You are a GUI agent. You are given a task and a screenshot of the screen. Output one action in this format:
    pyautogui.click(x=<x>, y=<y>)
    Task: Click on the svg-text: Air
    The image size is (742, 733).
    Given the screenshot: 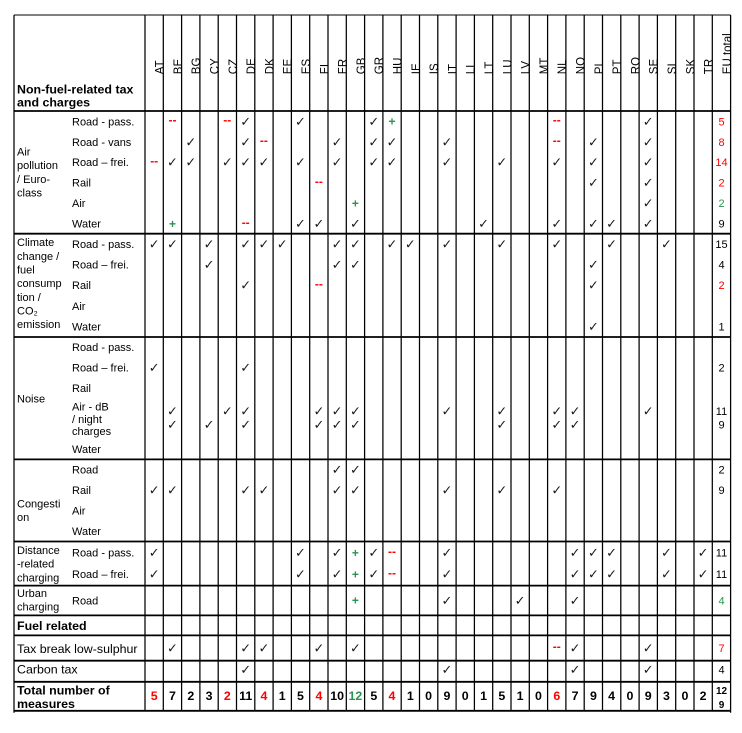 What is the action you would take?
    pyautogui.click(x=79, y=512)
    